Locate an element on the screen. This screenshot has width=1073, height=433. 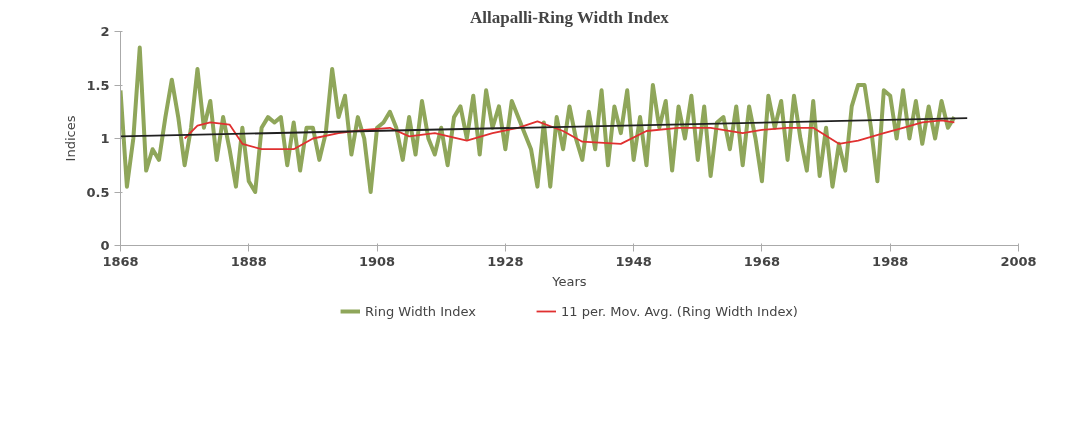
y-axis-title: Indices is located at coordinates (71, 138).